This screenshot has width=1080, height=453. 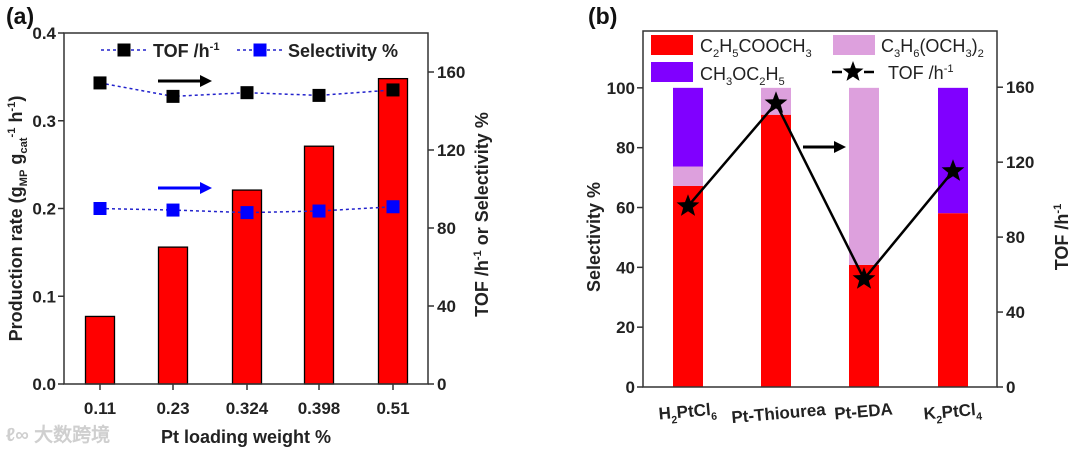 I want to click on legend-label: C3H6(OCH3)2​, so click(x=932, y=48).